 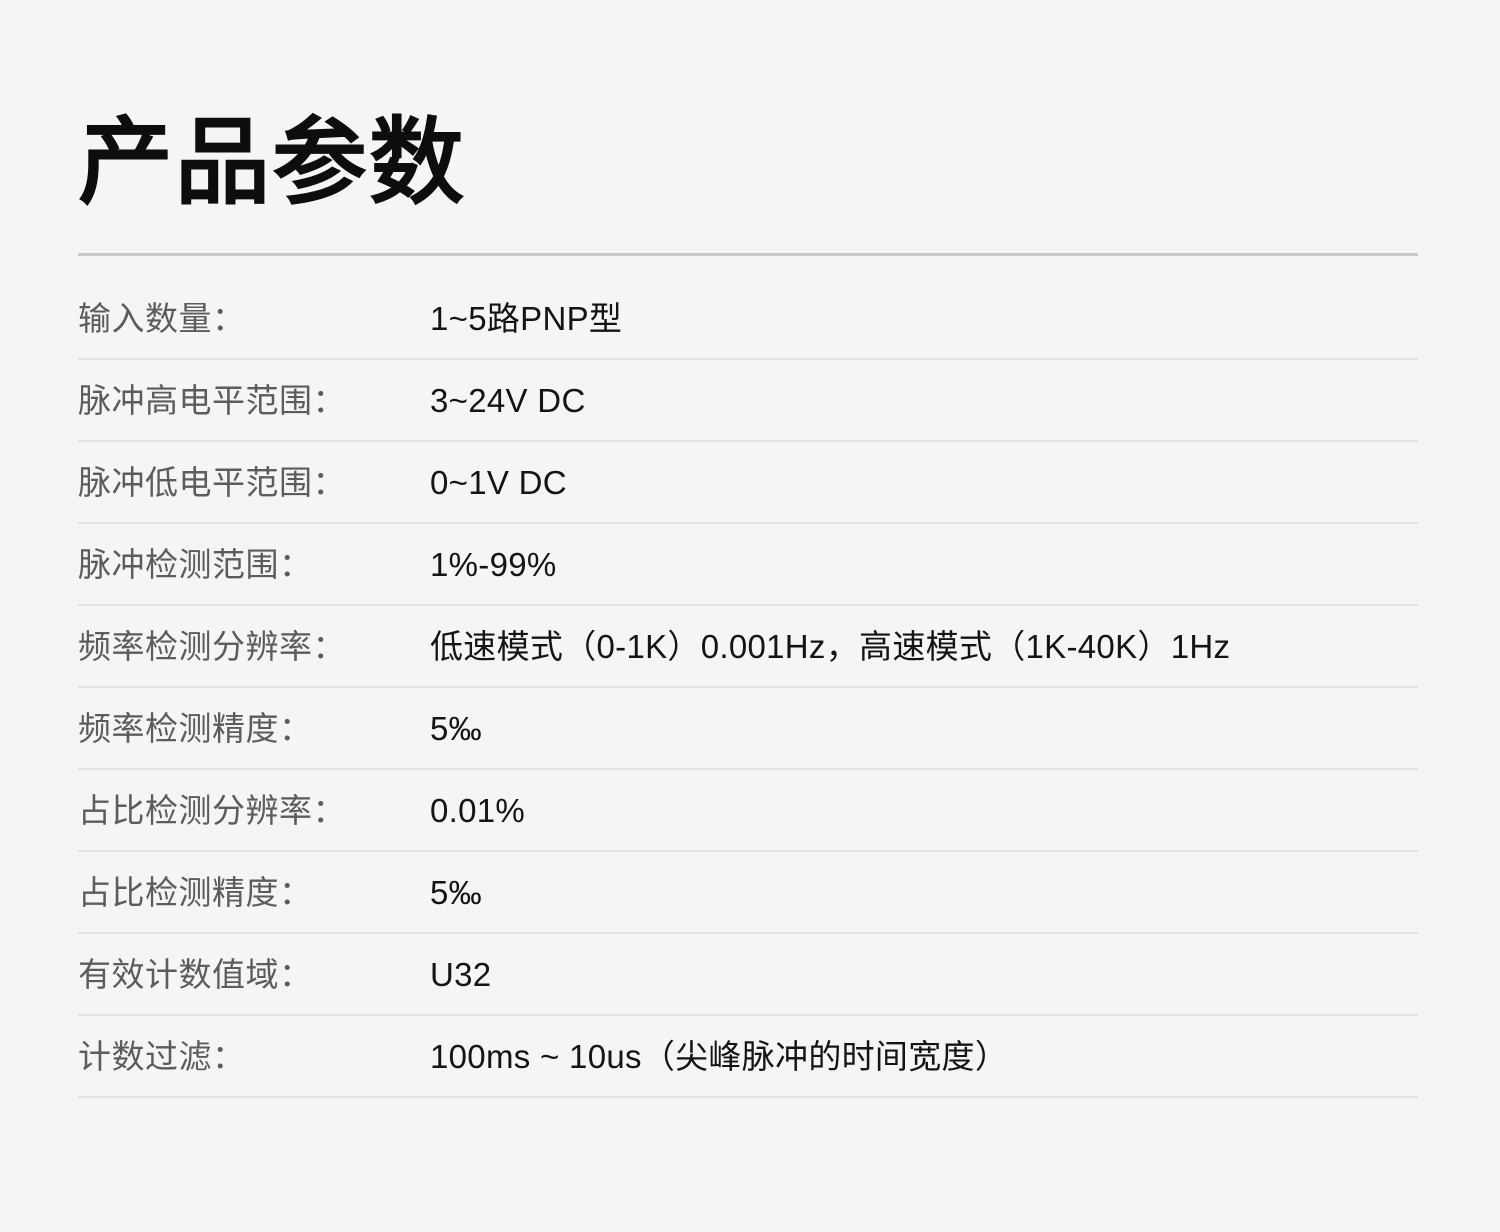 I want to click on spec-value: 0~1V DC, so click(x=498, y=482).